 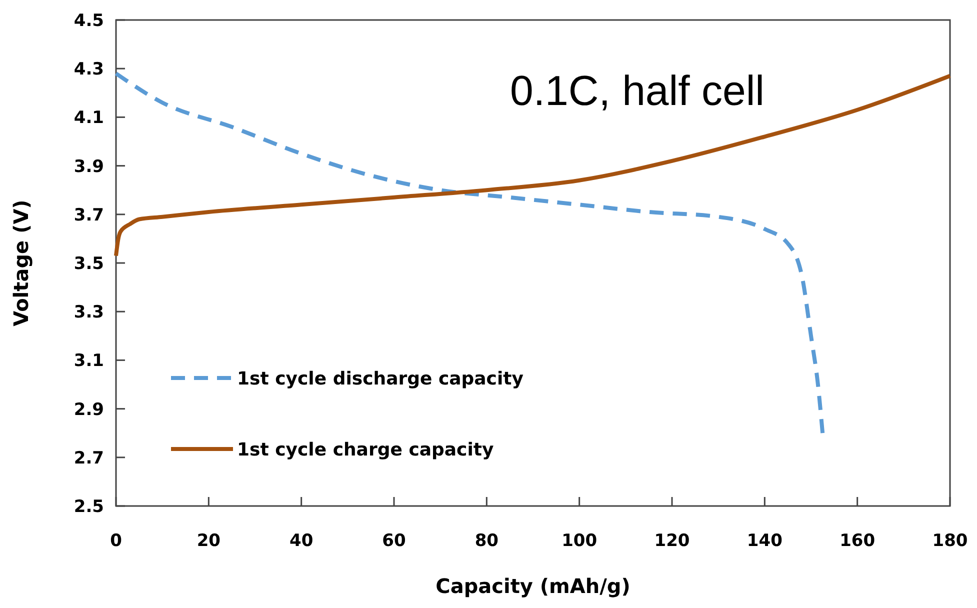 I want to click on y-tick-label: 4.1, so click(x=89, y=118).